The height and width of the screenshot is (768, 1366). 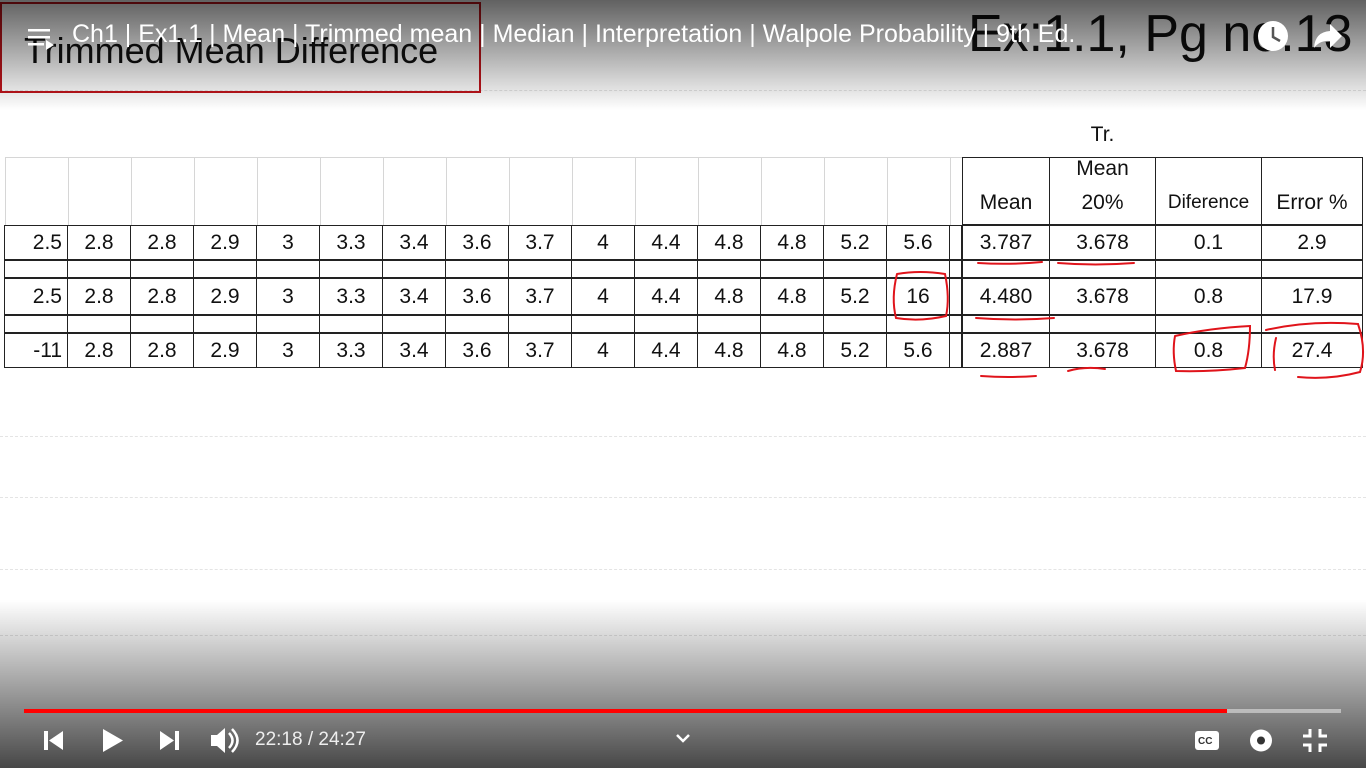 What do you see at coordinates (310, 739) in the screenshot?
I see `time-display: 22:18 / 24:27` at bounding box center [310, 739].